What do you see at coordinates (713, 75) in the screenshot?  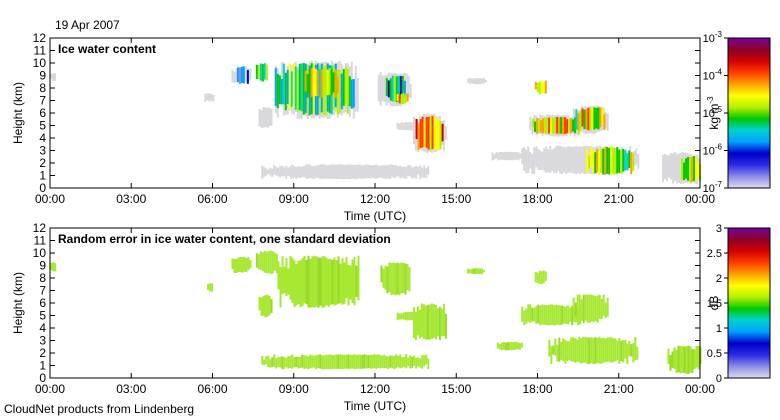 I see `colorbar-tick-label: 10-4` at bounding box center [713, 75].